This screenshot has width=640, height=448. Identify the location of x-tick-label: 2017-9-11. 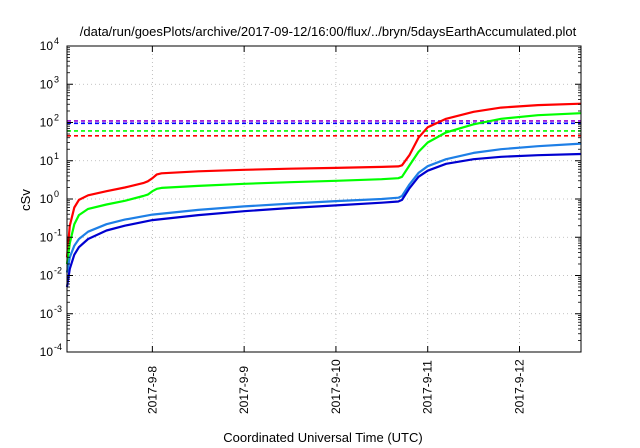
(428, 387).